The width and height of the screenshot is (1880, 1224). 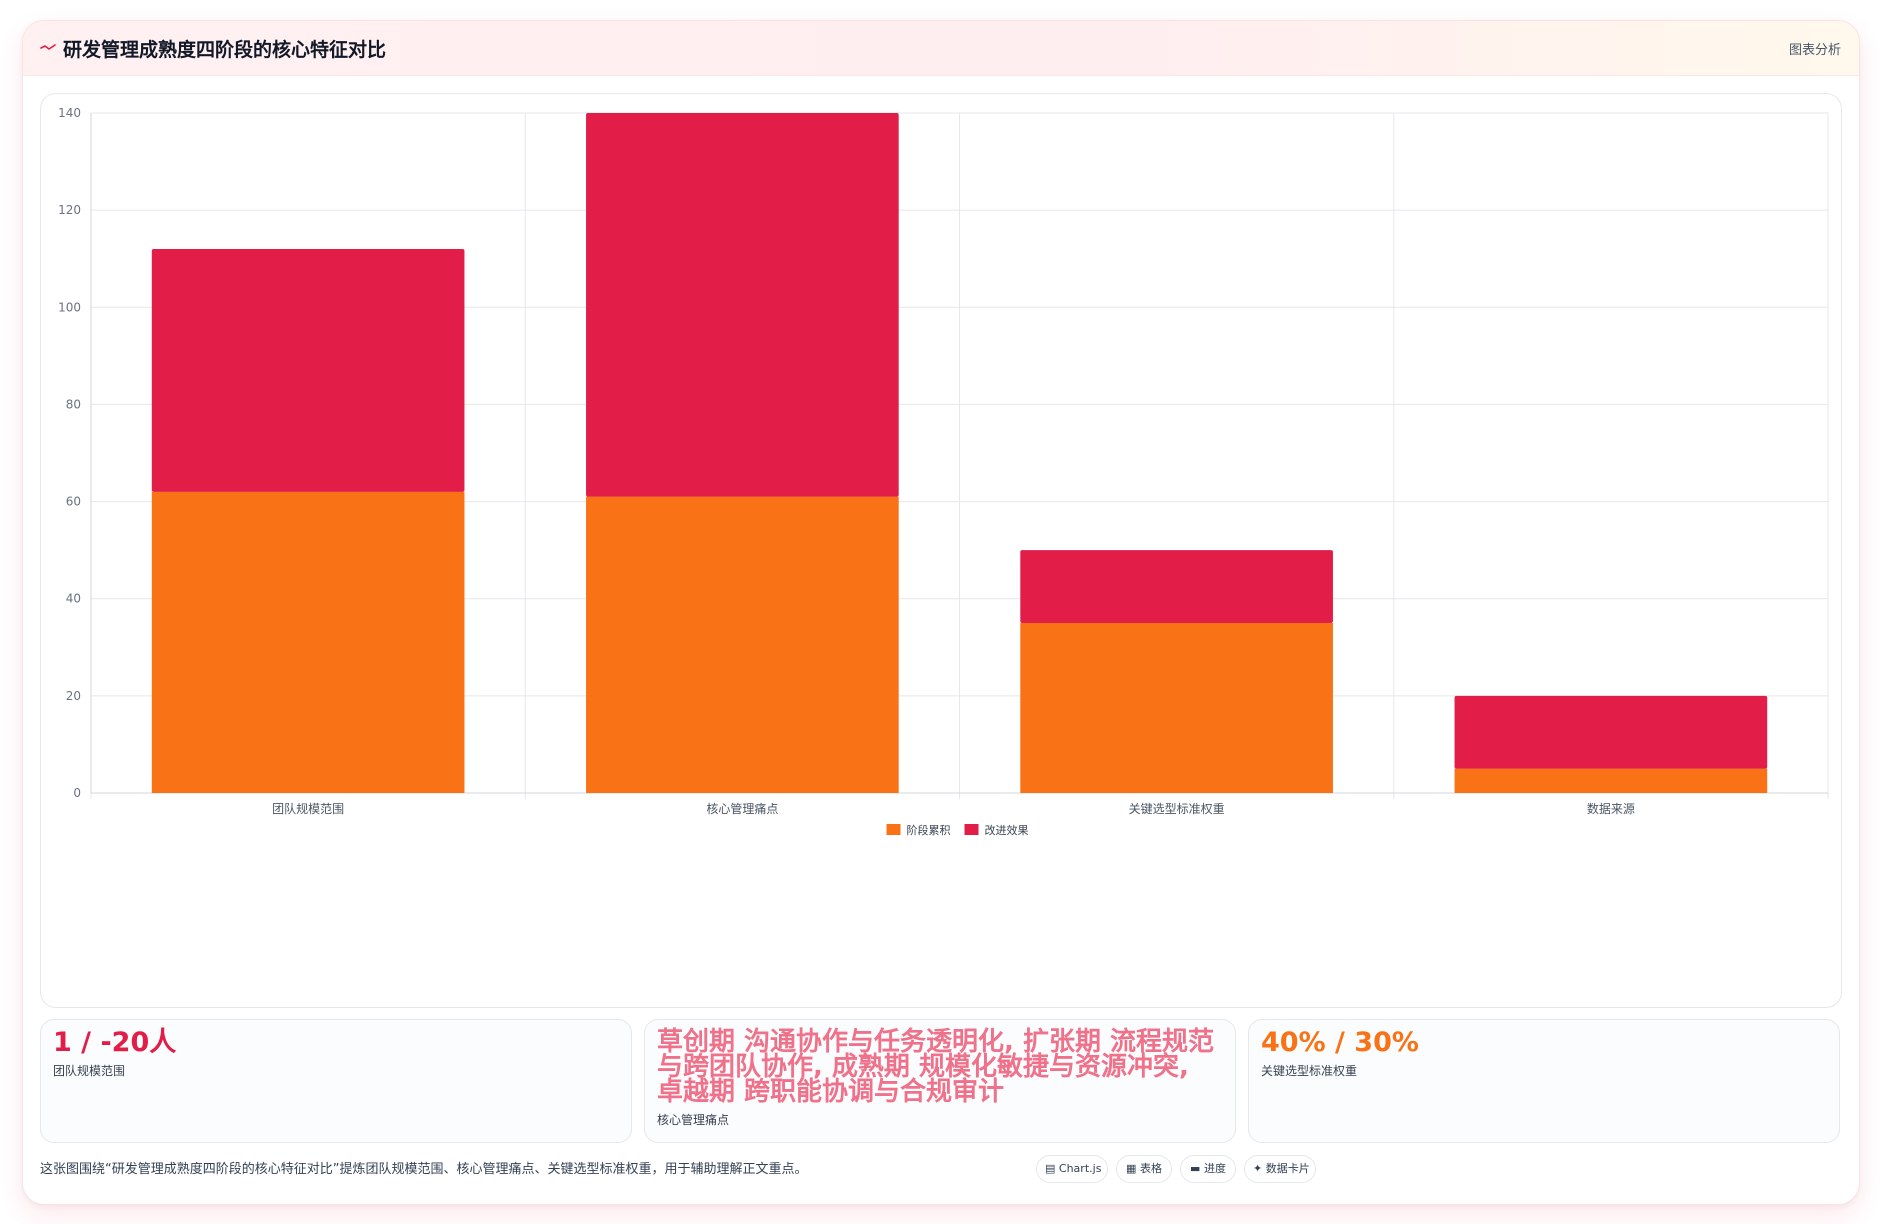 I want to click on x-tick-label: 数据来源, so click(x=1611, y=808).